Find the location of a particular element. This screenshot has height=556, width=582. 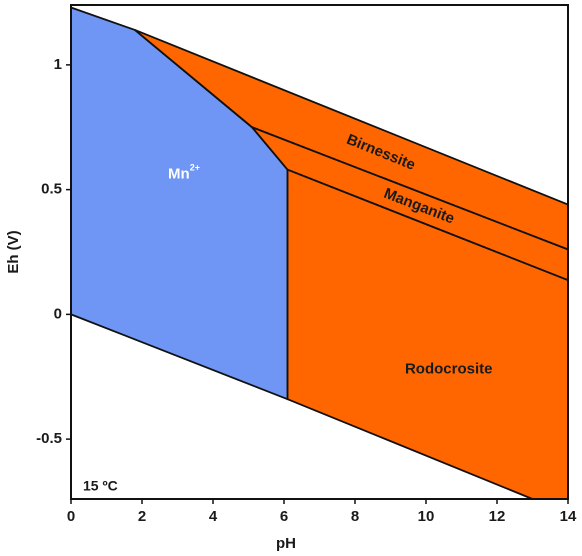

region-name: Rodocrosite is located at coordinates (449, 368).